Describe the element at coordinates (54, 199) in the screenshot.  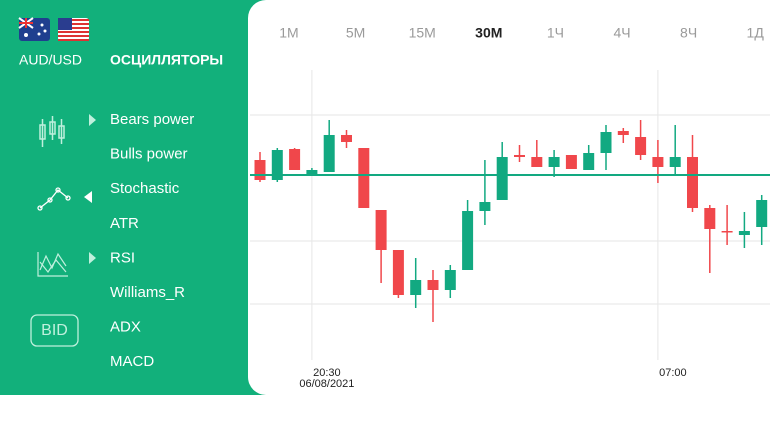
I see `stochastic-icon` at that location.